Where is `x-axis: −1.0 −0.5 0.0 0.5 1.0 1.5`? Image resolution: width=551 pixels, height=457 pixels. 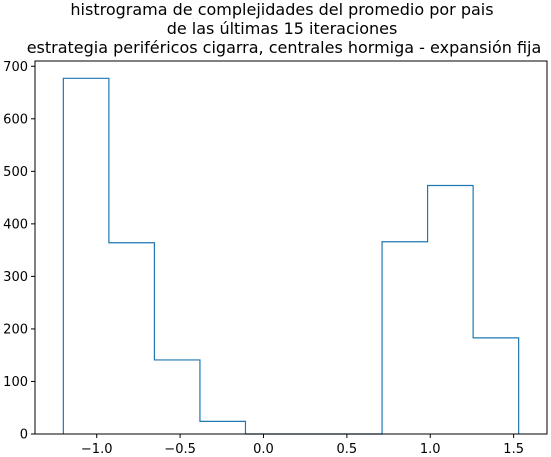 x-axis: −1.0 −0.5 0.0 0.5 1.0 1.5 is located at coordinates (302, 445).